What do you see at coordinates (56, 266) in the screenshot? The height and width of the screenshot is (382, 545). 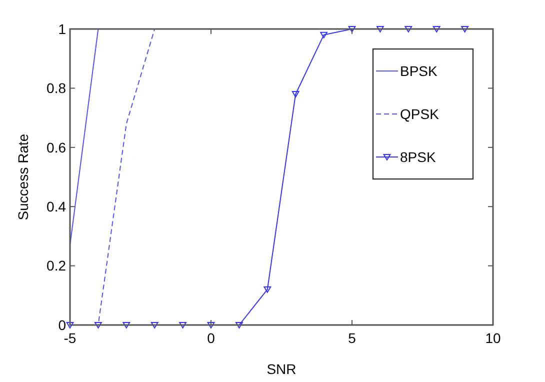 I see `y-tick-label: 0.2` at bounding box center [56, 266].